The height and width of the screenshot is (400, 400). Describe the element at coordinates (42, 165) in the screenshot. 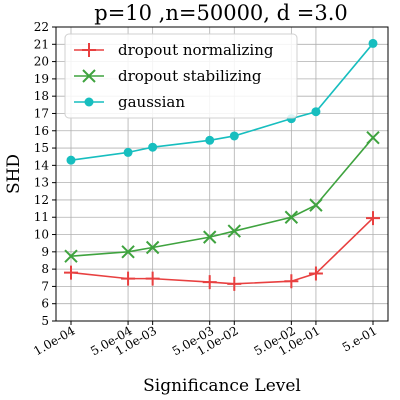

I see `y-tick-label: 14` at that location.